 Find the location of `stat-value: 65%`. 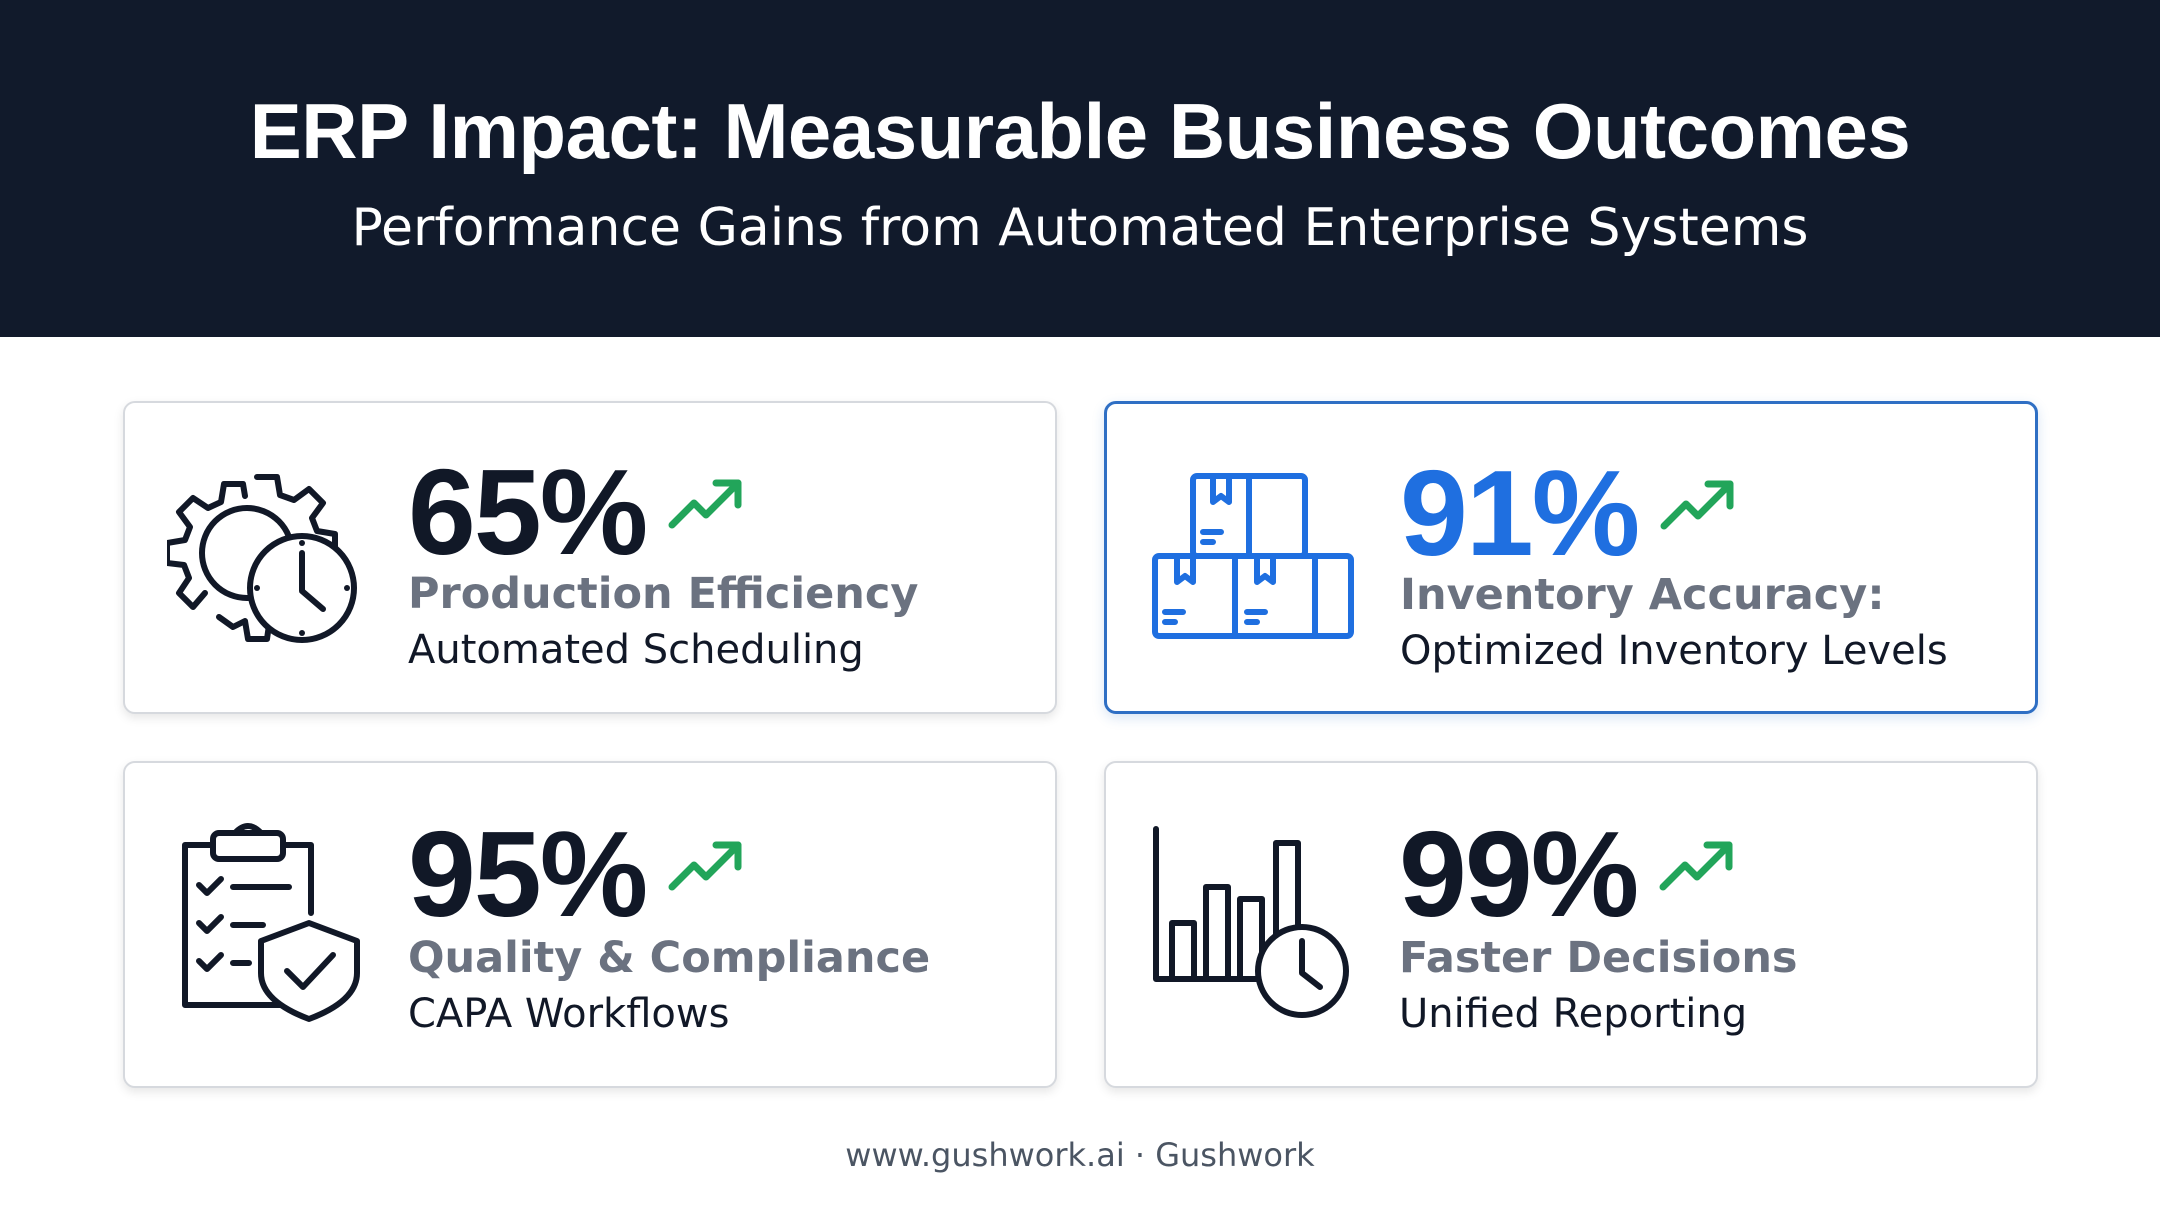

stat-value: 65% is located at coordinates (528, 512).